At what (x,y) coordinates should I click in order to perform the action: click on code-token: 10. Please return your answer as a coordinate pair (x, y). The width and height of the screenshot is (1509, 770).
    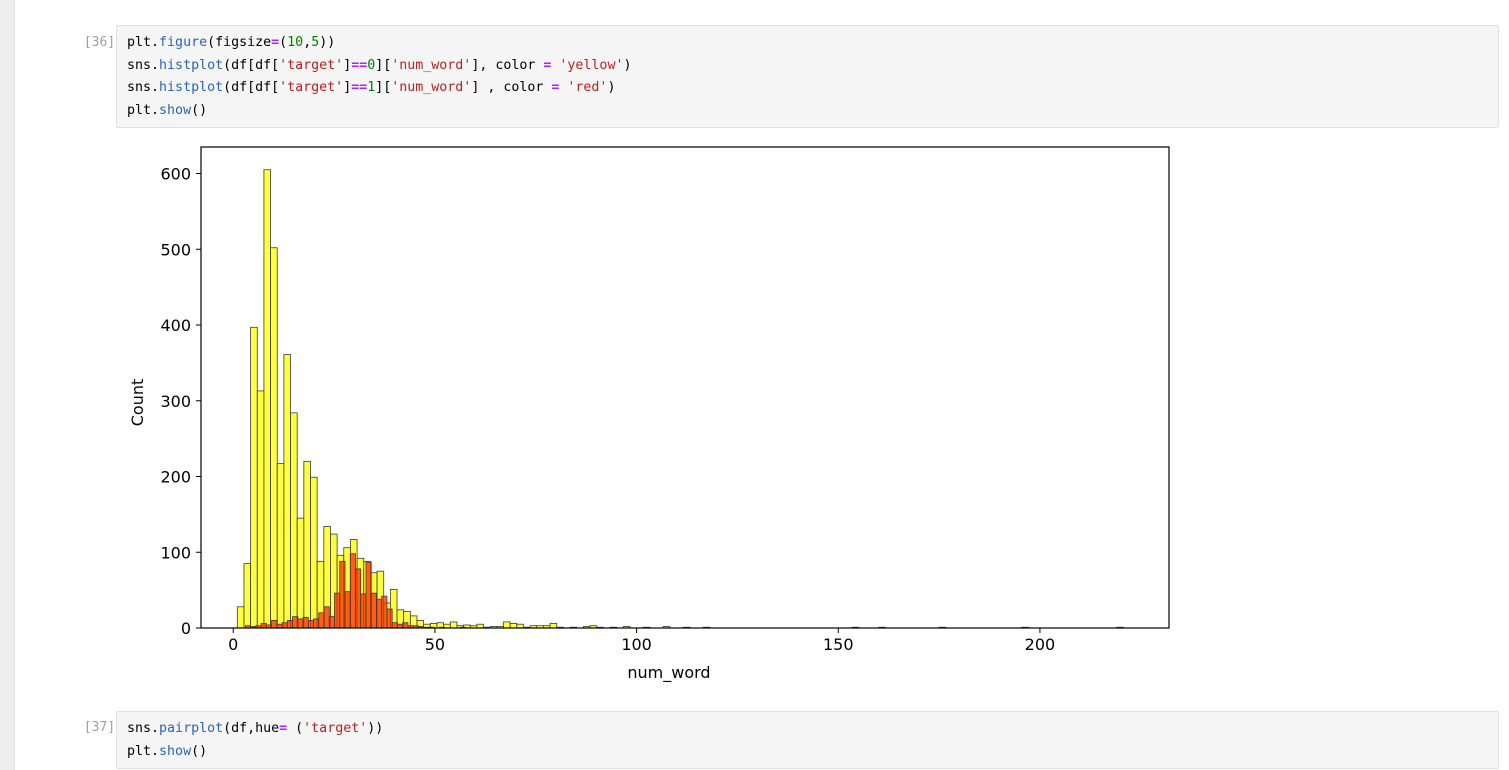
    Looking at the image, I should click on (295, 42).